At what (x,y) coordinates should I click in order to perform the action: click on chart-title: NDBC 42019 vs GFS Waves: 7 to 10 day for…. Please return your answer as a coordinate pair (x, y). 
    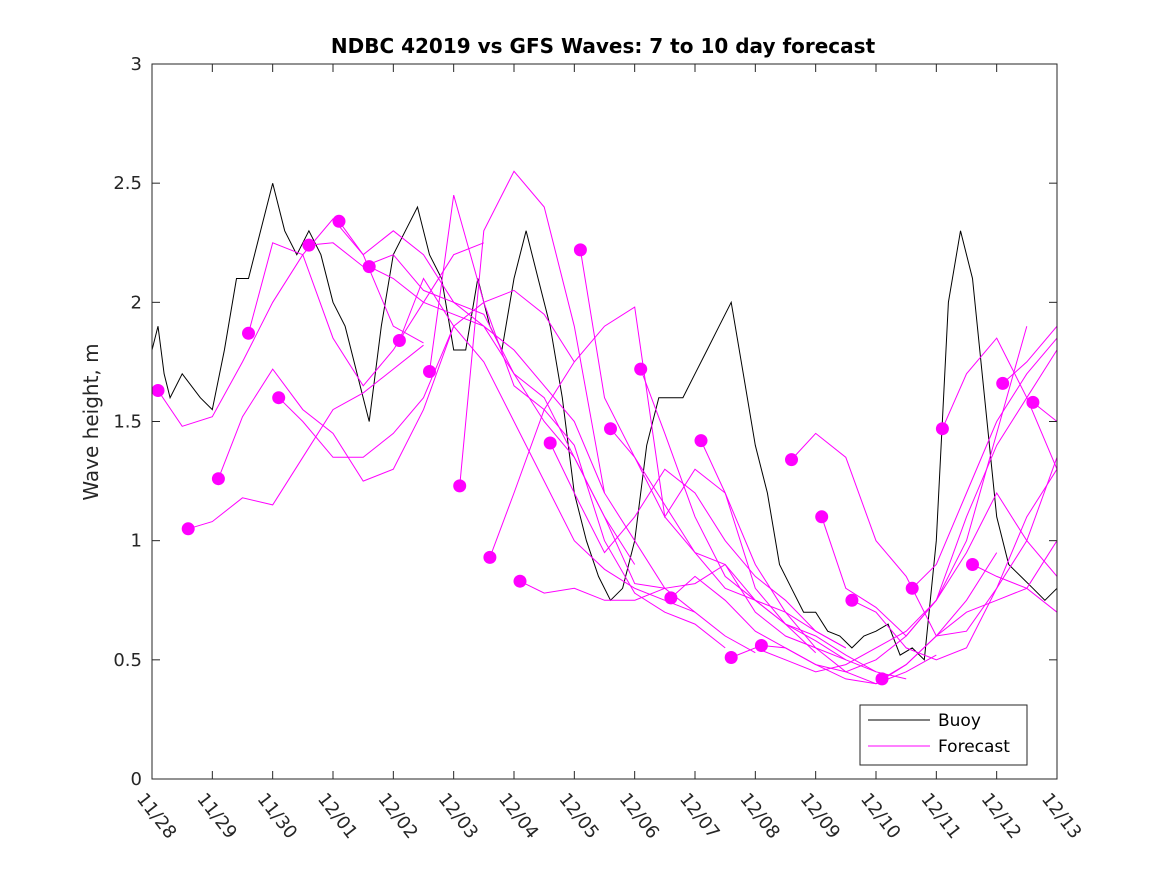
    Looking at the image, I should click on (603, 46).